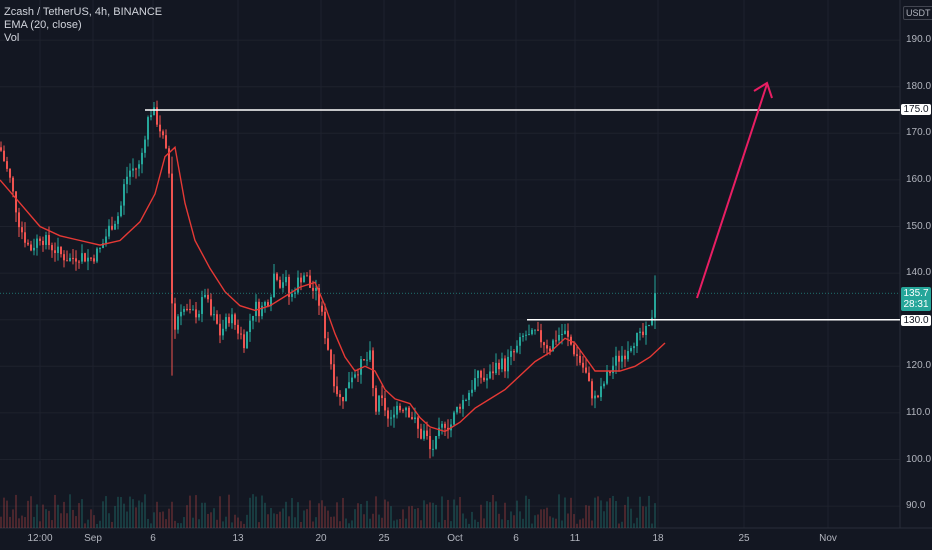 The height and width of the screenshot is (550, 932). What do you see at coordinates (916, 264) in the screenshot?
I see `price-axis` at bounding box center [916, 264].